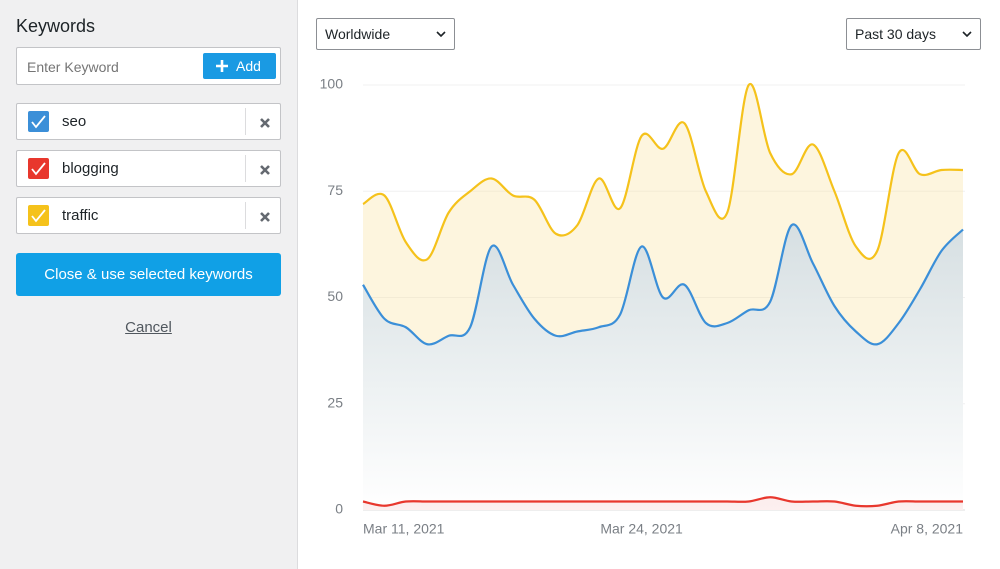  What do you see at coordinates (335, 402) in the screenshot?
I see `y-tick-label: 25` at bounding box center [335, 402].